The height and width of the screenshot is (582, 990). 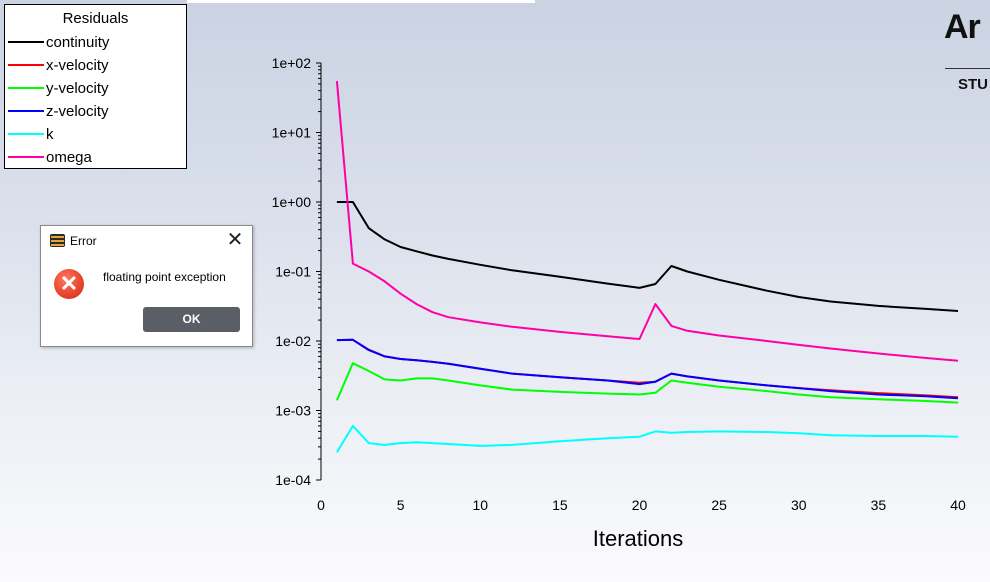 What do you see at coordinates (77, 88) in the screenshot?
I see `legend-label: y-velocity` at bounding box center [77, 88].